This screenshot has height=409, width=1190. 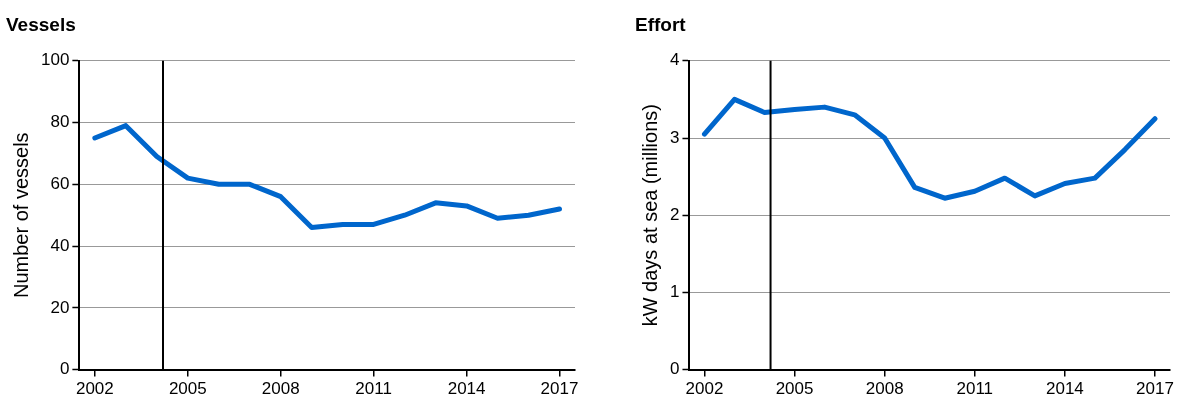 I want to click on y-tick-label: 80, so click(x=60, y=122).